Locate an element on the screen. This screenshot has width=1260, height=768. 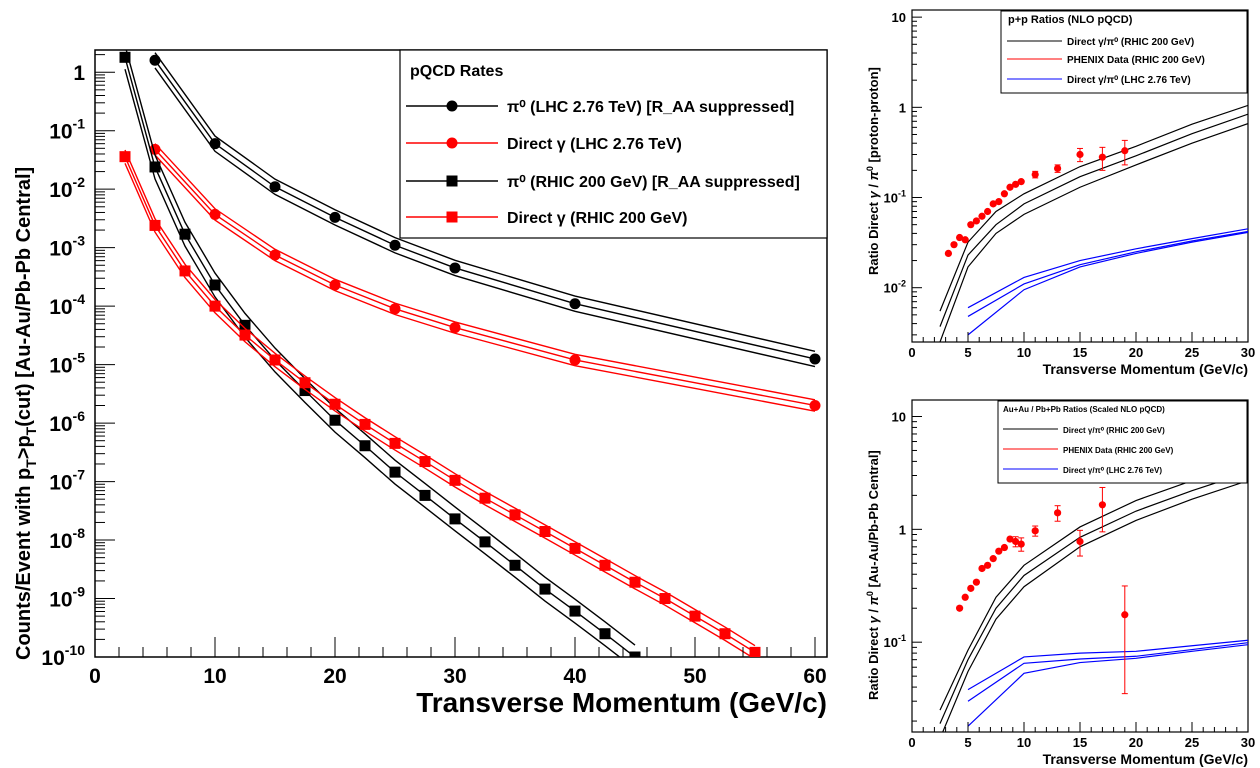
legend-label: π⁰ (RHIC 200 GeV) [R_AA suppressed] is located at coordinates (653, 182).